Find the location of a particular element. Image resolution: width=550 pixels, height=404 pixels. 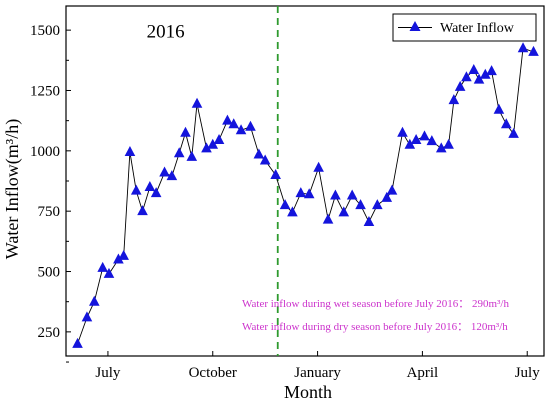

x-axis-title: Month is located at coordinates (308, 392).